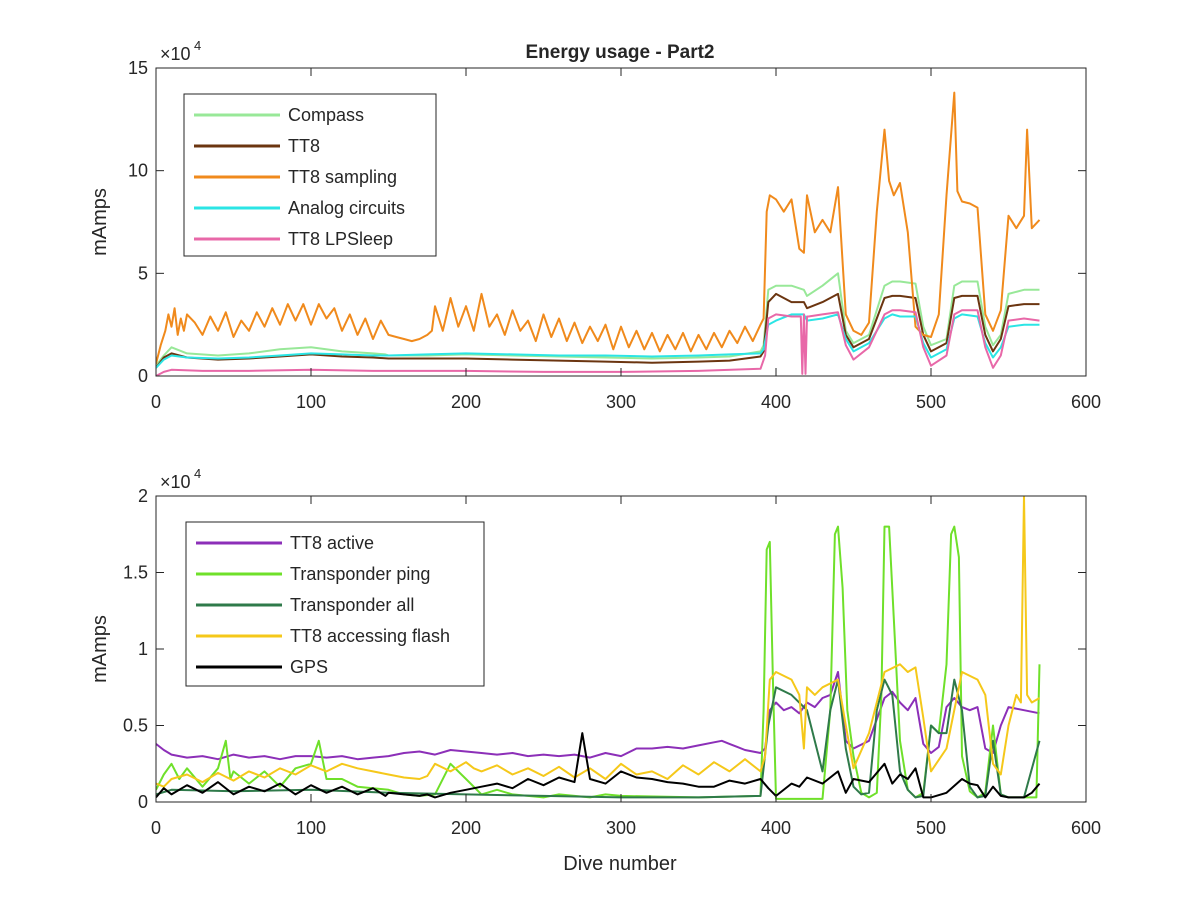 This screenshot has width=1200, height=900. Describe the element at coordinates (931, 828) in the screenshot. I see `x-tick-label-bottom: 500` at that location.